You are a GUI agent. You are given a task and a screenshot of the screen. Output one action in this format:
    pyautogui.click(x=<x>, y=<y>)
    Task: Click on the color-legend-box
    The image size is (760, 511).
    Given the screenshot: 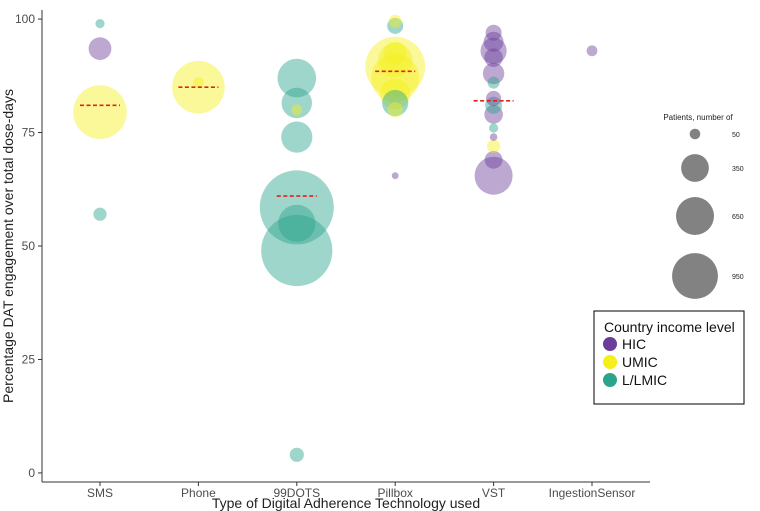 What is the action you would take?
    pyautogui.click(x=669, y=357)
    